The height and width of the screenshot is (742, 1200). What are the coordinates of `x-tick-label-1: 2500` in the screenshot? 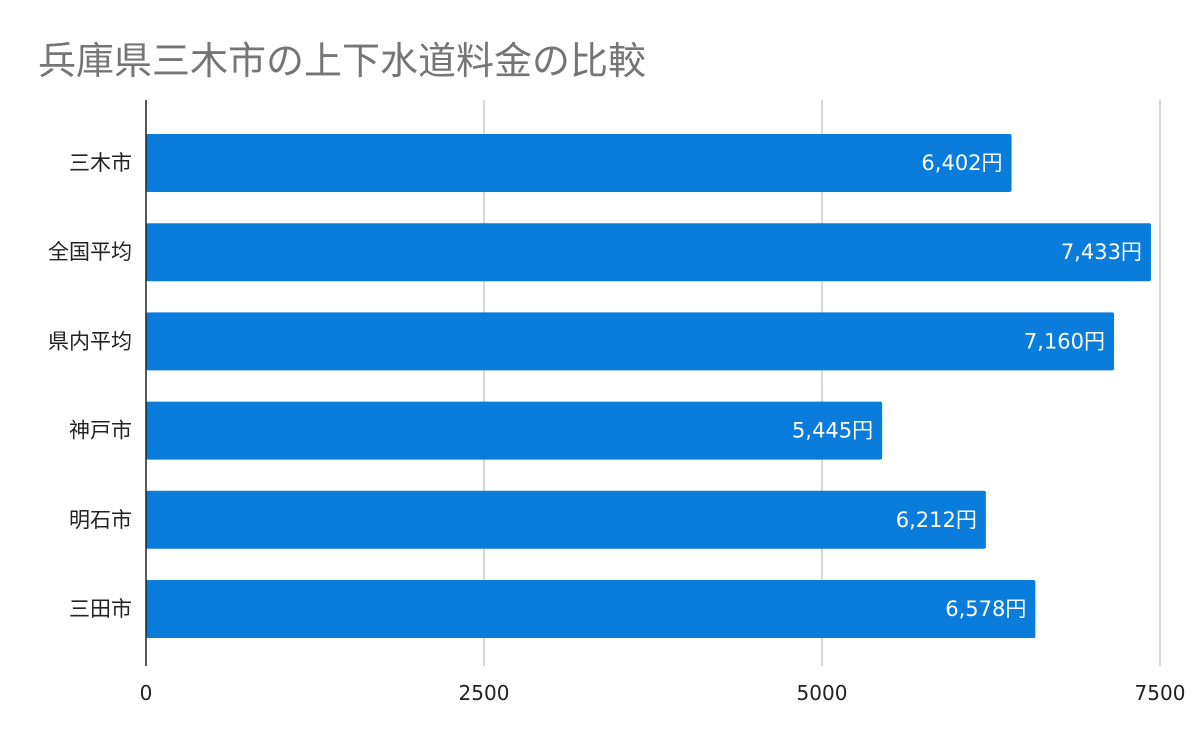 It's located at (484, 693).